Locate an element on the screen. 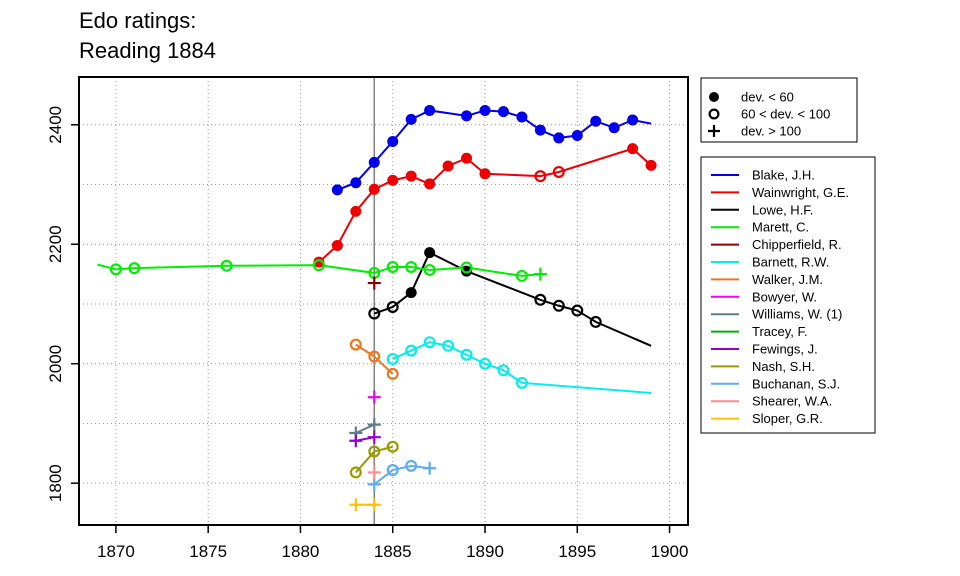 This screenshot has width=960, height=576. series-legend-label-nash-s-h: Nash, S.H. is located at coordinates (783, 366).